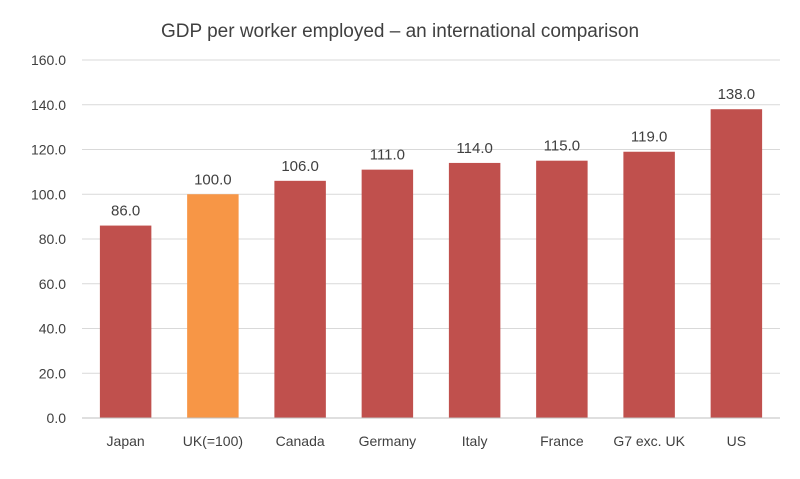  Describe the element at coordinates (125, 211) in the screenshot. I see `data-label: 86.0` at that location.